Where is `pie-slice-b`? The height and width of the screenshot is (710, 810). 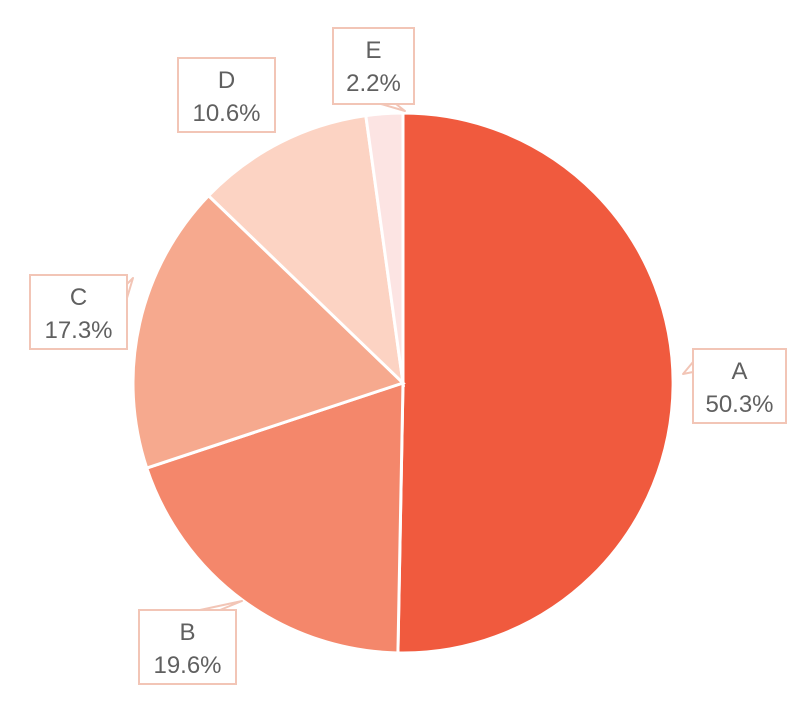
pie-slice-b is located at coordinates (274, 517).